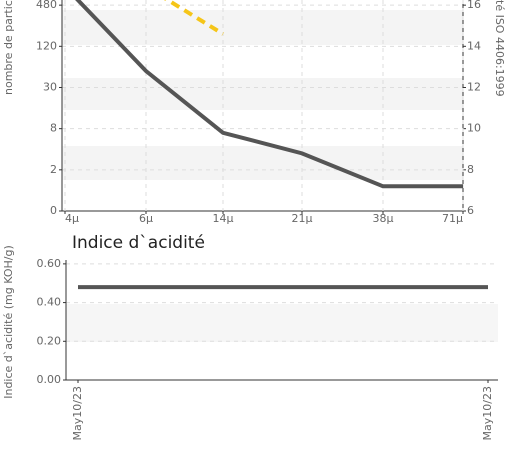 This screenshot has height=451, width=508. What do you see at coordinates (49, 263) in the screenshot?
I see `y-tick-label: 0.60` at bounding box center [49, 263].